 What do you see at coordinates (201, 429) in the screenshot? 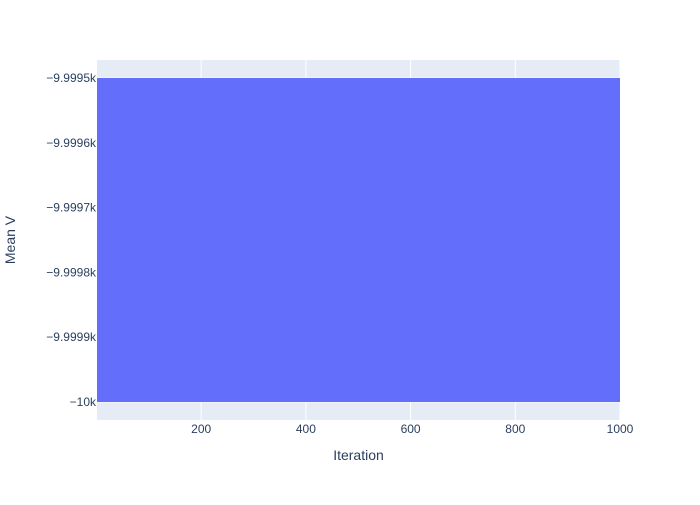
I see `x-tick-label: 200` at bounding box center [201, 429].